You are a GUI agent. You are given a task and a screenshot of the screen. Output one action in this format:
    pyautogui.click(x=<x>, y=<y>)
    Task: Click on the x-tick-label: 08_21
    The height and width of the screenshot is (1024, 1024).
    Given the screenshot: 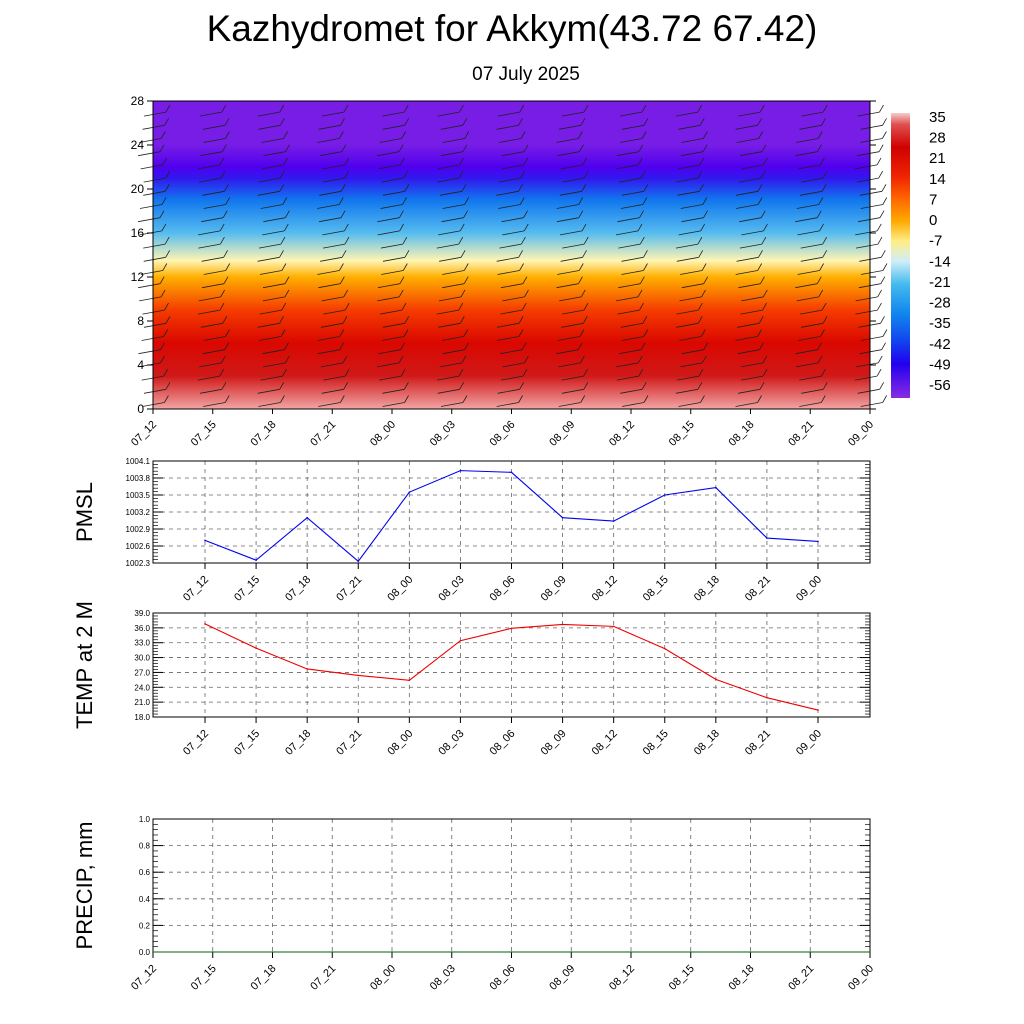 What is the action you would take?
    pyautogui.click(x=758, y=743)
    